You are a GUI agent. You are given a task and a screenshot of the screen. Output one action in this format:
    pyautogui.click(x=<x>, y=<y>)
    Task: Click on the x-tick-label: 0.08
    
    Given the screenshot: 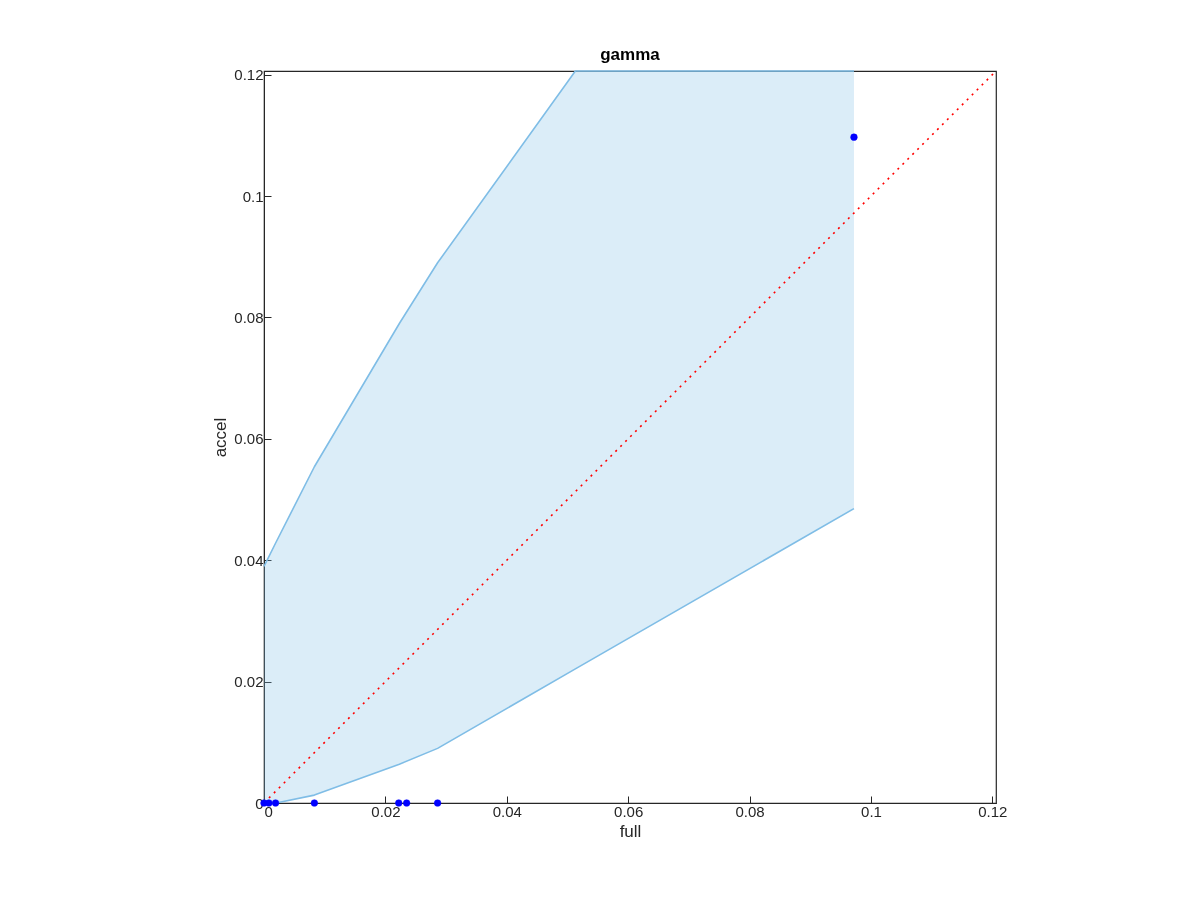 What is the action you would take?
    pyautogui.click(x=750, y=811)
    